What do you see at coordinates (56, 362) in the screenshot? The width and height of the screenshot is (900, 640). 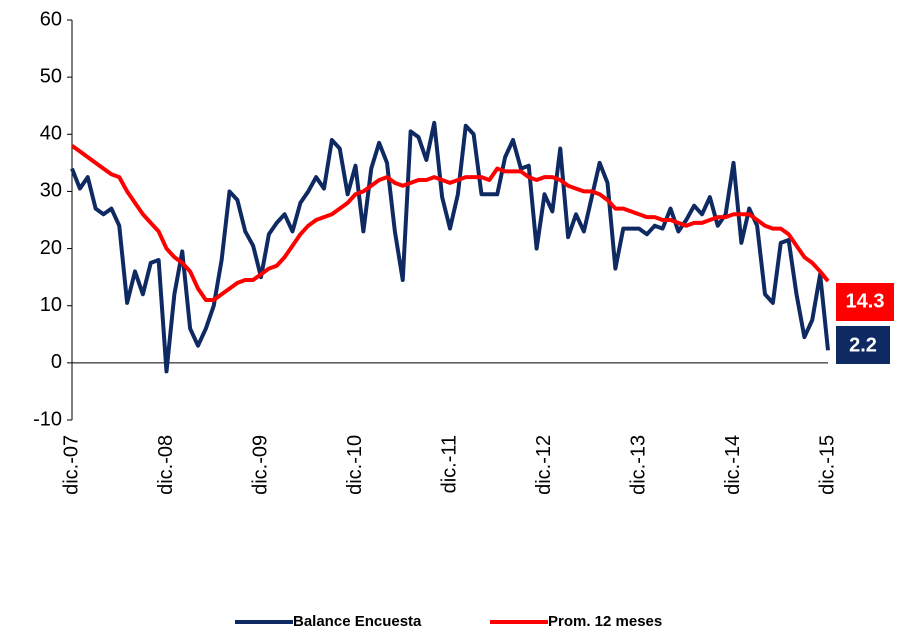 I see `y-tick-label: 0` at bounding box center [56, 362].